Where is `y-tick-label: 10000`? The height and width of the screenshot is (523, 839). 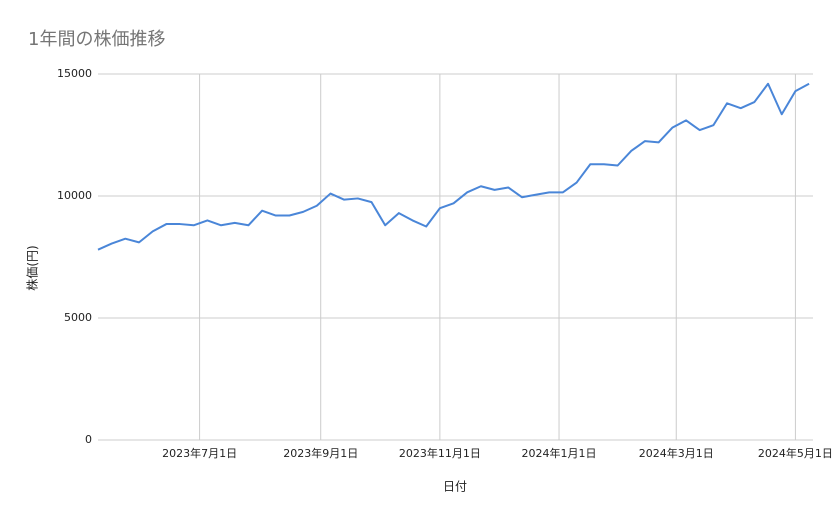 y-tick-label: 10000 is located at coordinates (74, 195).